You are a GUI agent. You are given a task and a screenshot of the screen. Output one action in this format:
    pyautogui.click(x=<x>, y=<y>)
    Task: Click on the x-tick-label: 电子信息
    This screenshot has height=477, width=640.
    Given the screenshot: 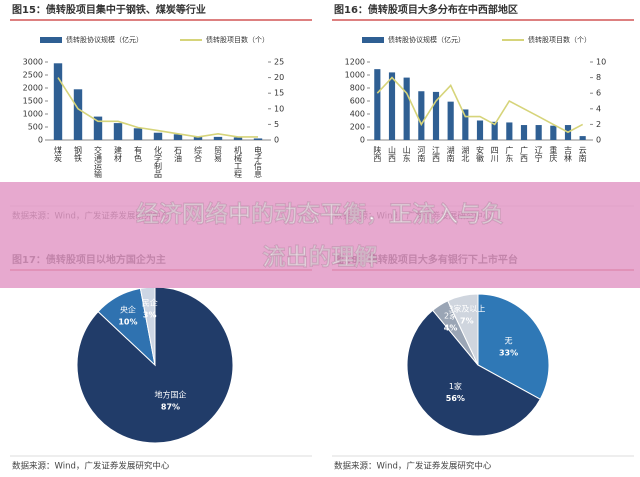 What is the action you would take?
    pyautogui.click(x=258, y=161)
    